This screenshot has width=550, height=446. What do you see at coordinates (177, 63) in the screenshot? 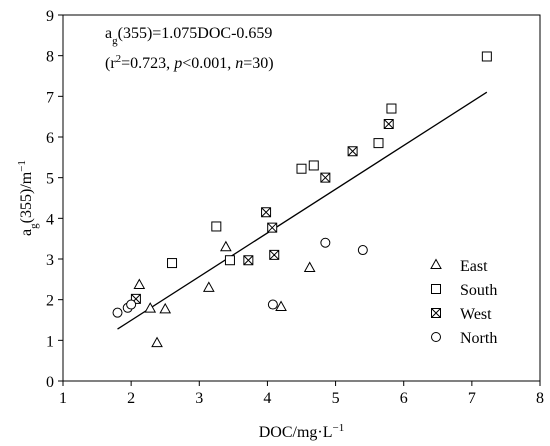
I see `annotation-part: p` at bounding box center [177, 63].